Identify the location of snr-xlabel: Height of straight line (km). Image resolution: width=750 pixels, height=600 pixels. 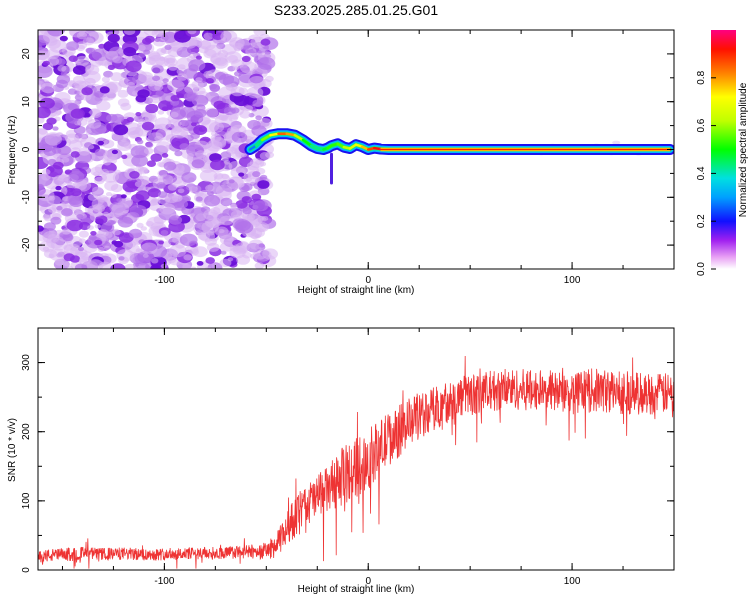
(356, 589).